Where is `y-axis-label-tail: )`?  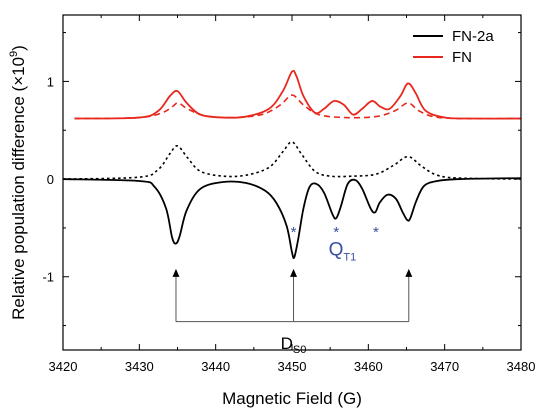 y-axis-label-tail: ) is located at coordinates (18, 48).